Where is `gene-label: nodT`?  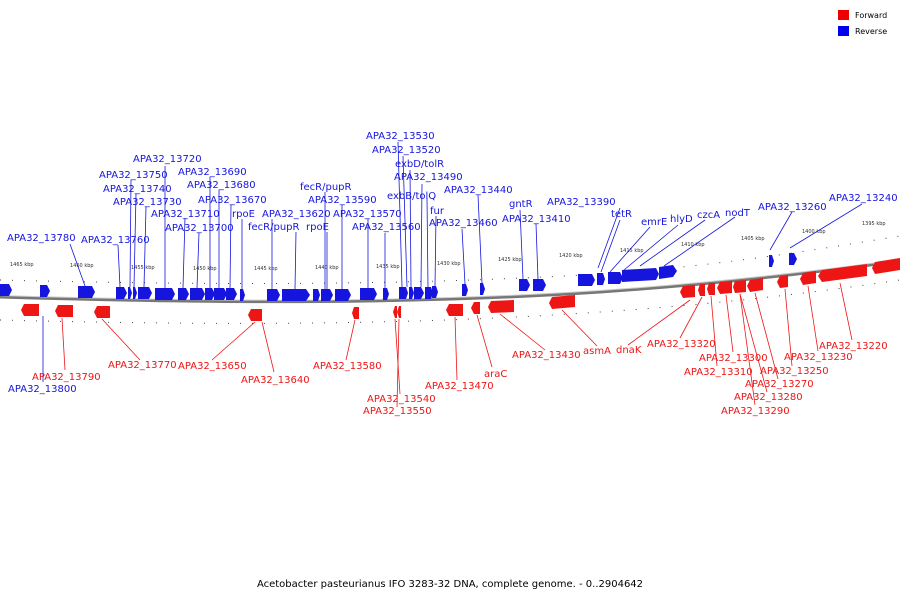 gene-label: nodT is located at coordinates (738, 213).